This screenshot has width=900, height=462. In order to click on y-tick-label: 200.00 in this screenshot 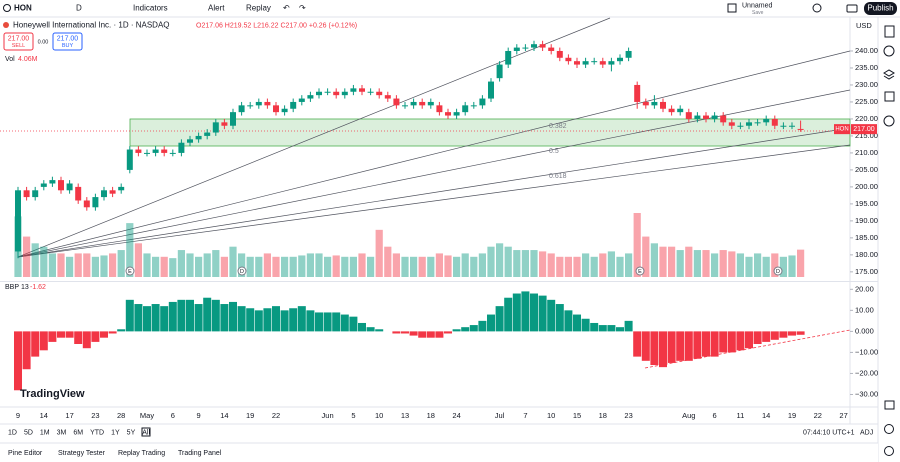, I will do `click(866, 186)`.